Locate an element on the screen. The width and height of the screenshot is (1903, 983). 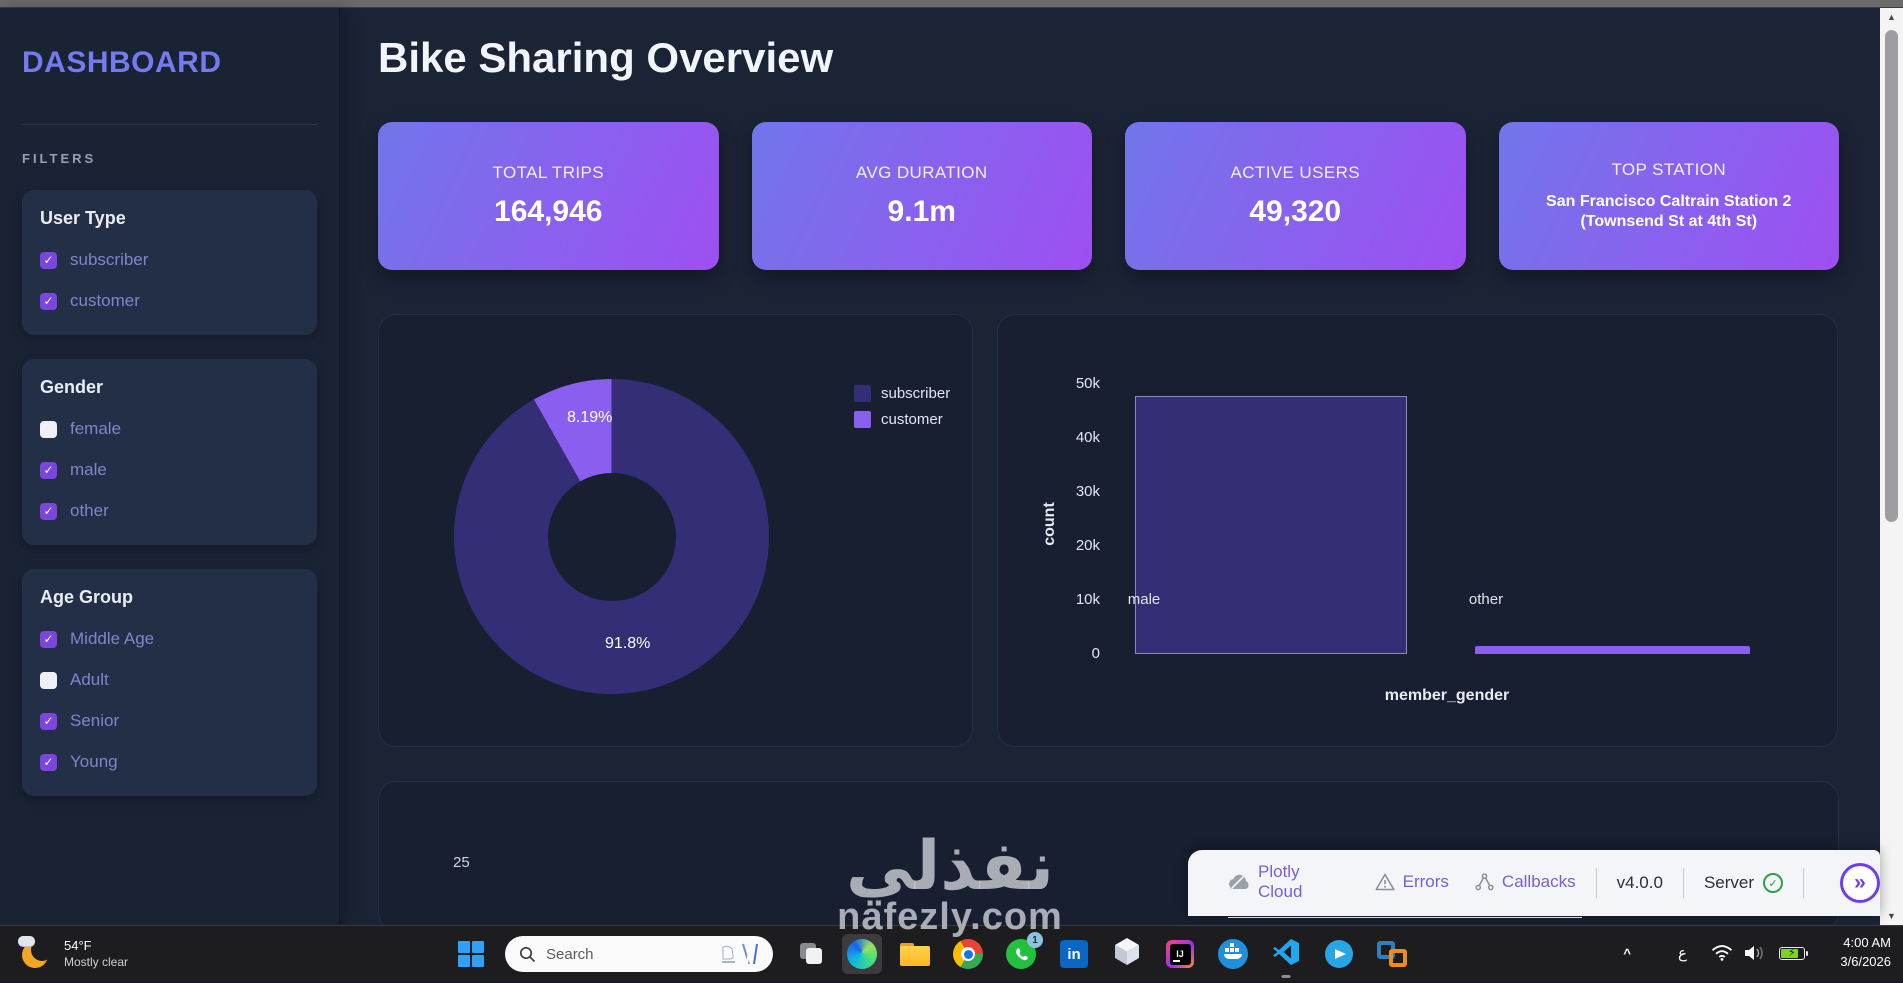
taskbar-app-3d-viewer is located at coordinates (1127, 954).